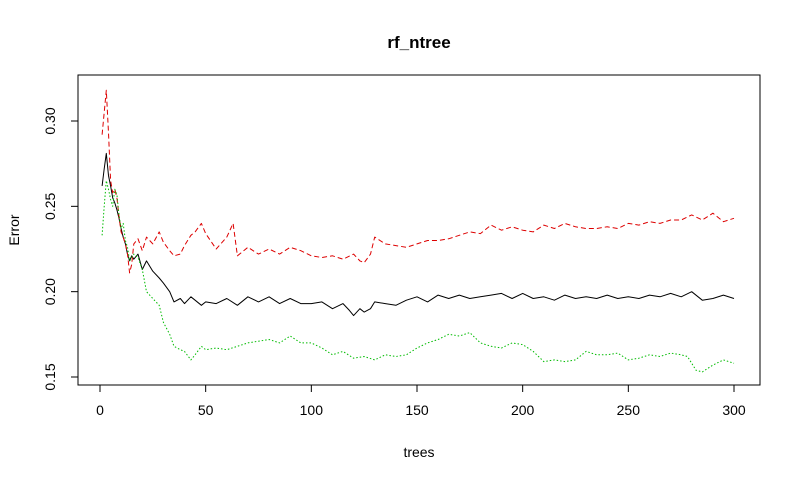  What do you see at coordinates (418, 42) in the screenshot?
I see `chart-title: rf_ntree` at bounding box center [418, 42].